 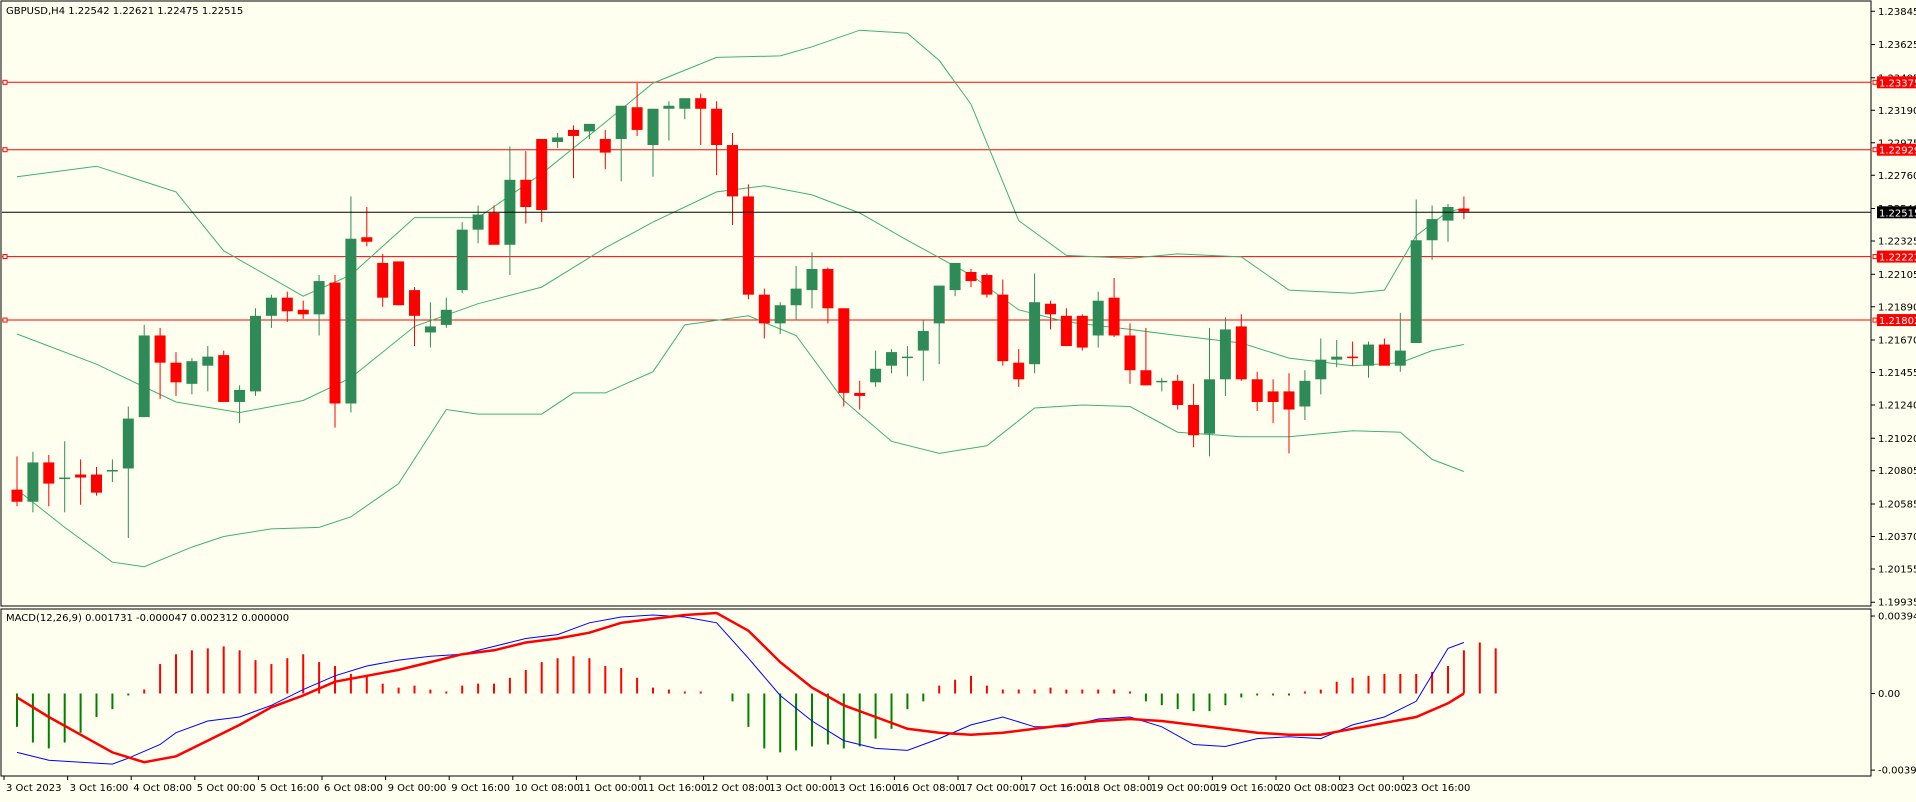 I want to click on time-tick-label: 3 Oct 2023, so click(x=33, y=788).